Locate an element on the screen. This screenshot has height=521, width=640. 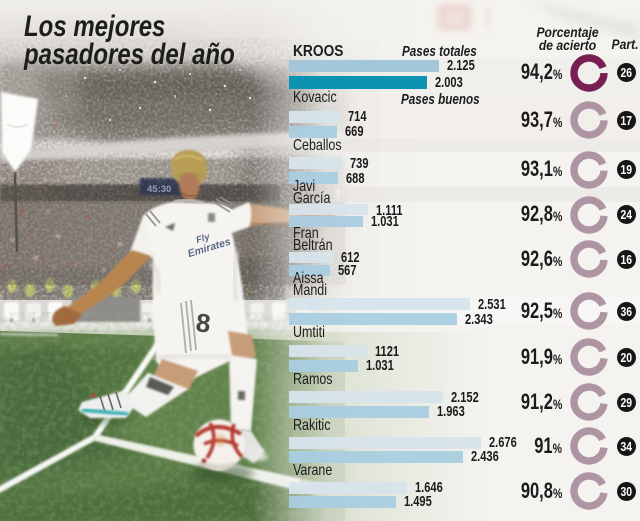
svg-text: 45:30 is located at coordinates (159, 189).